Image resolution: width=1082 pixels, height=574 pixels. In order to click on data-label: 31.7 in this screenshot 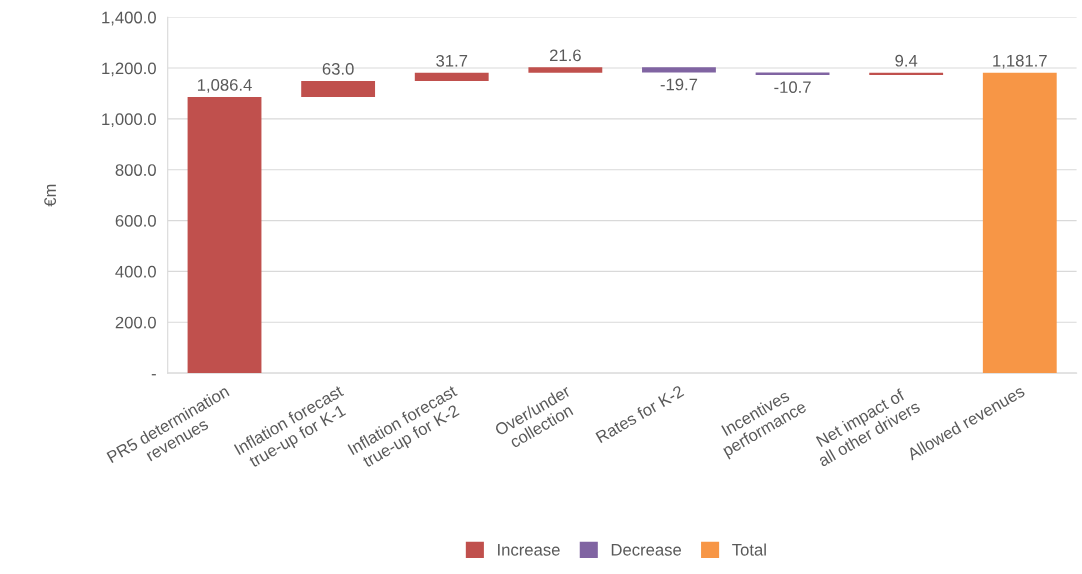, I will do `click(452, 60)`.